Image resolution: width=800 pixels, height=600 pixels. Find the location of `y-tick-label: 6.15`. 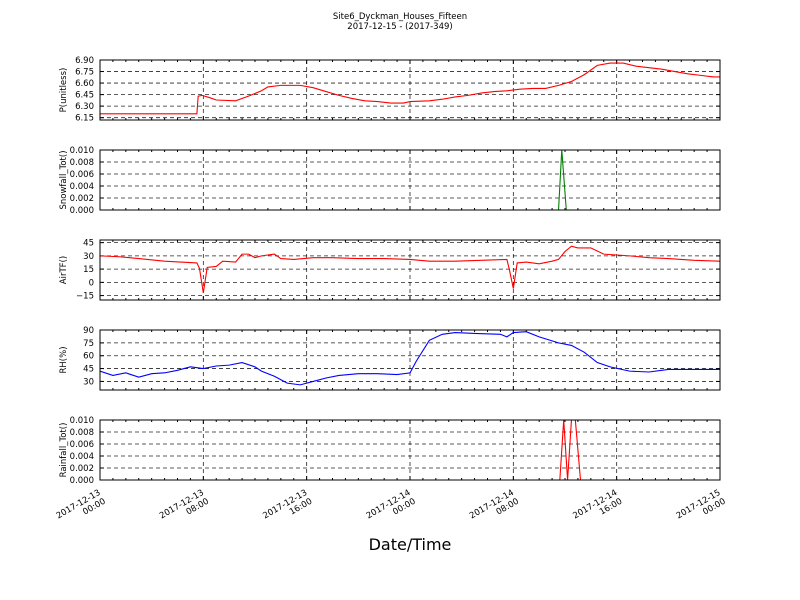

y-tick-label: 6.15 is located at coordinates (84, 119).